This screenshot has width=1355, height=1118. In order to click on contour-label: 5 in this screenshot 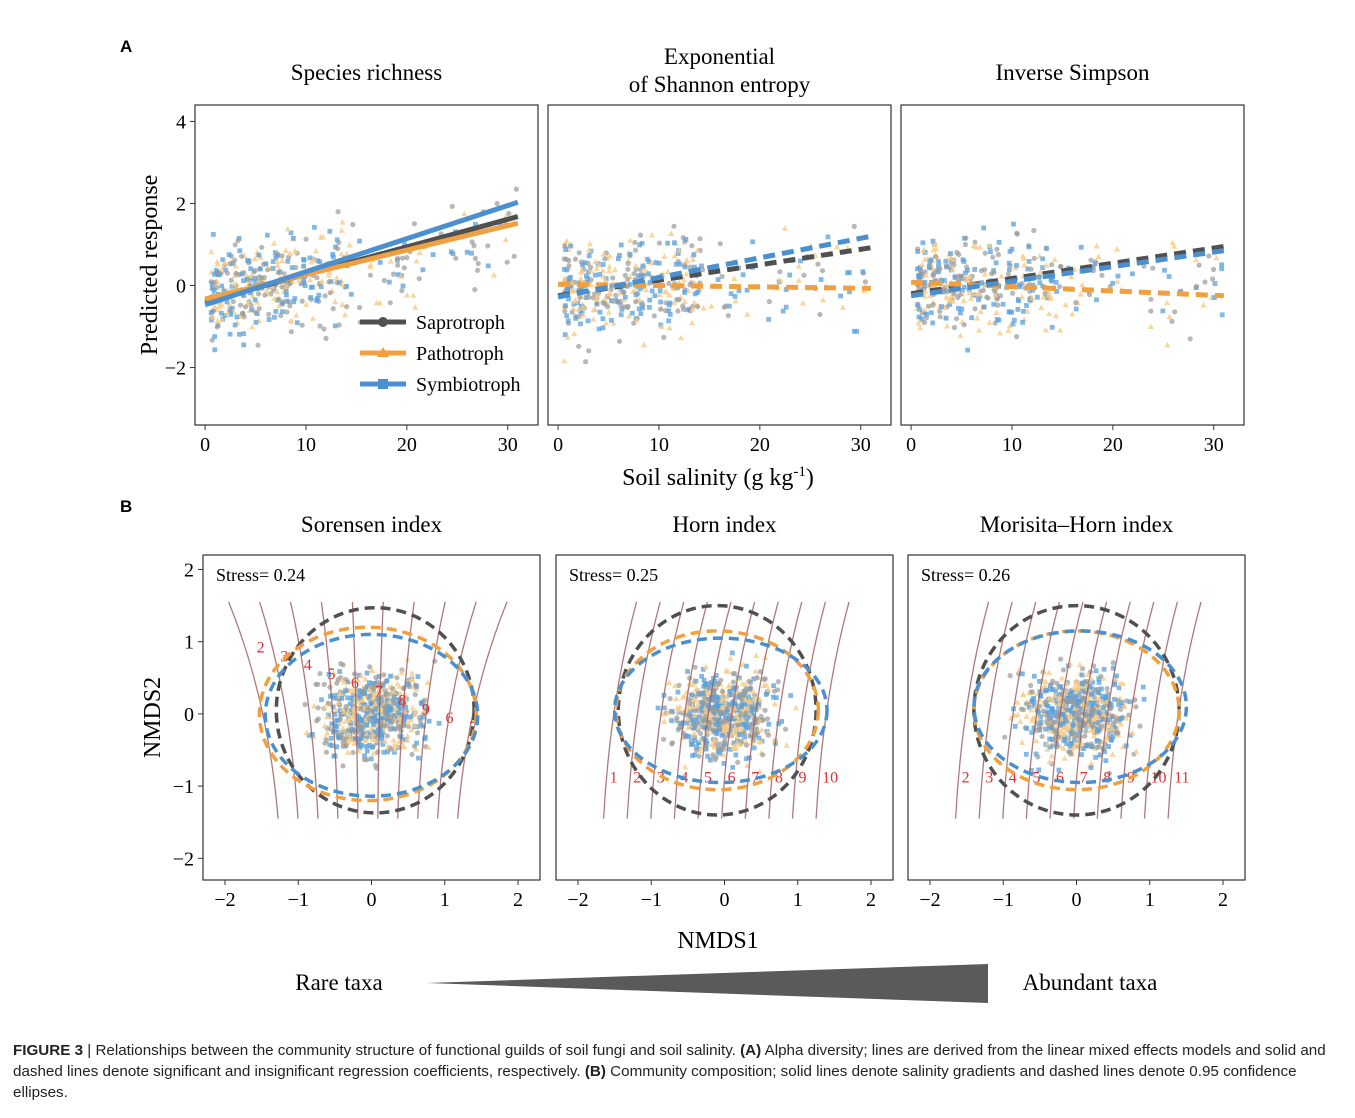, I will do `click(708, 778)`.